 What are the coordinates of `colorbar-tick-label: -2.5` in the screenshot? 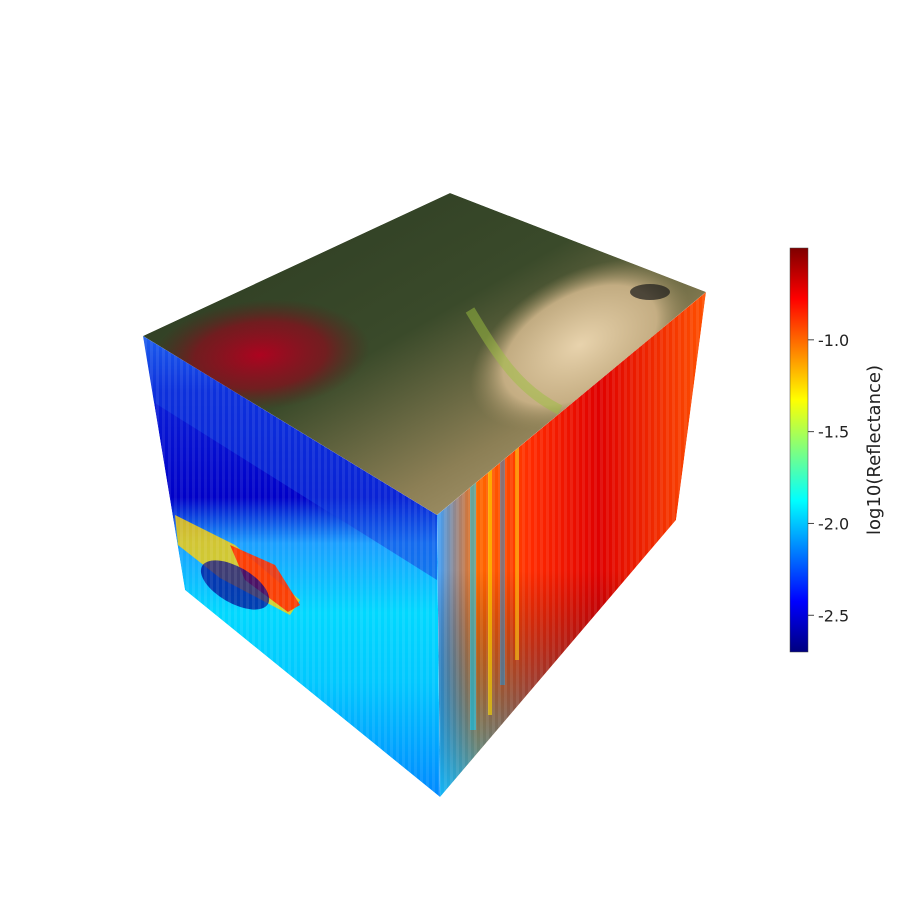 It's located at (833, 615).